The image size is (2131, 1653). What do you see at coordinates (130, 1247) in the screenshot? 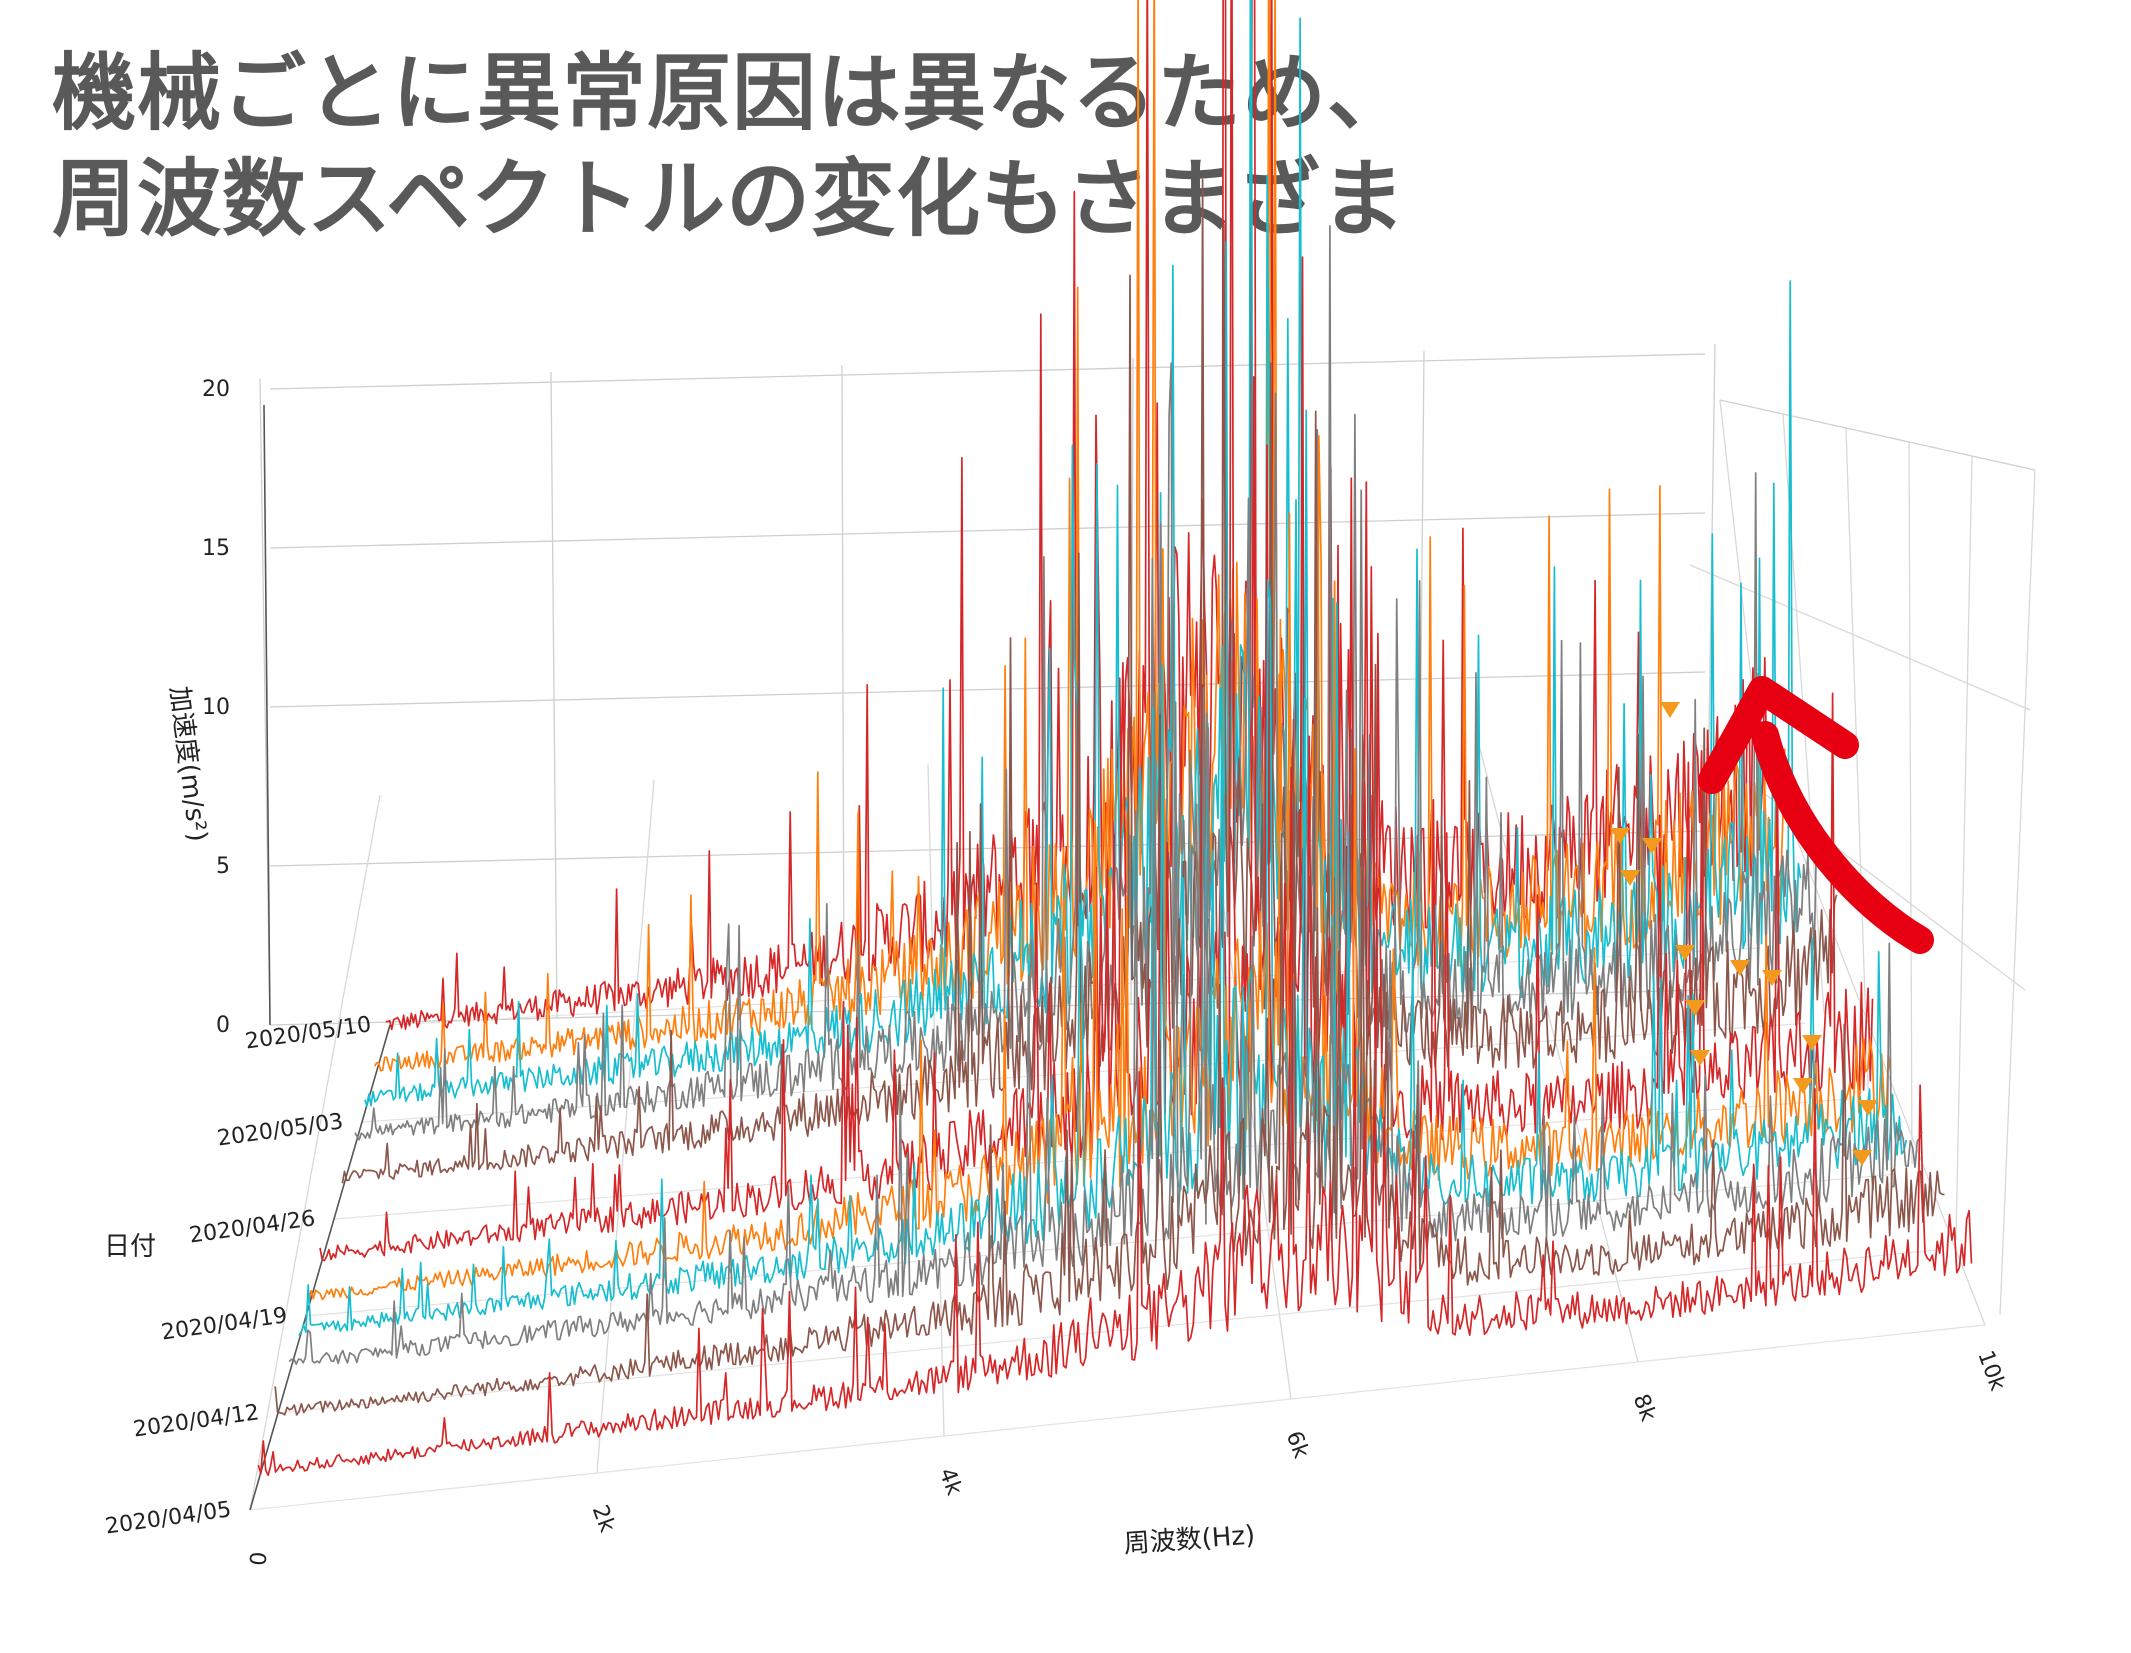
I see `z-axis-title: 日付` at bounding box center [130, 1247].